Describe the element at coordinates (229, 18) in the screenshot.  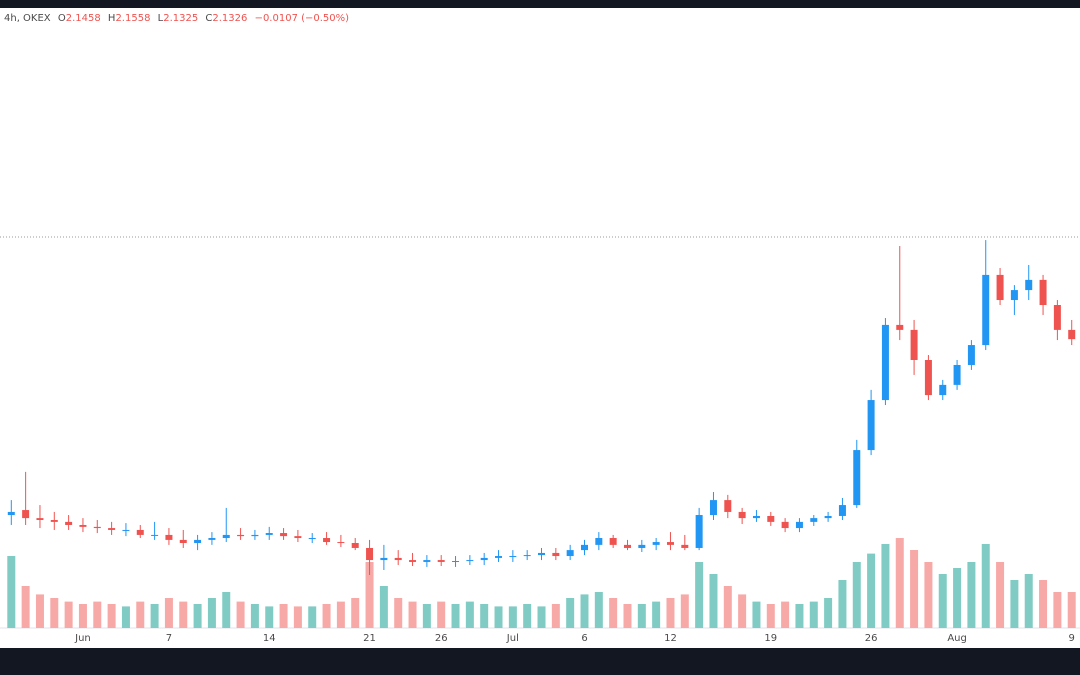
I see `header-c-value: 2.1326` at that location.